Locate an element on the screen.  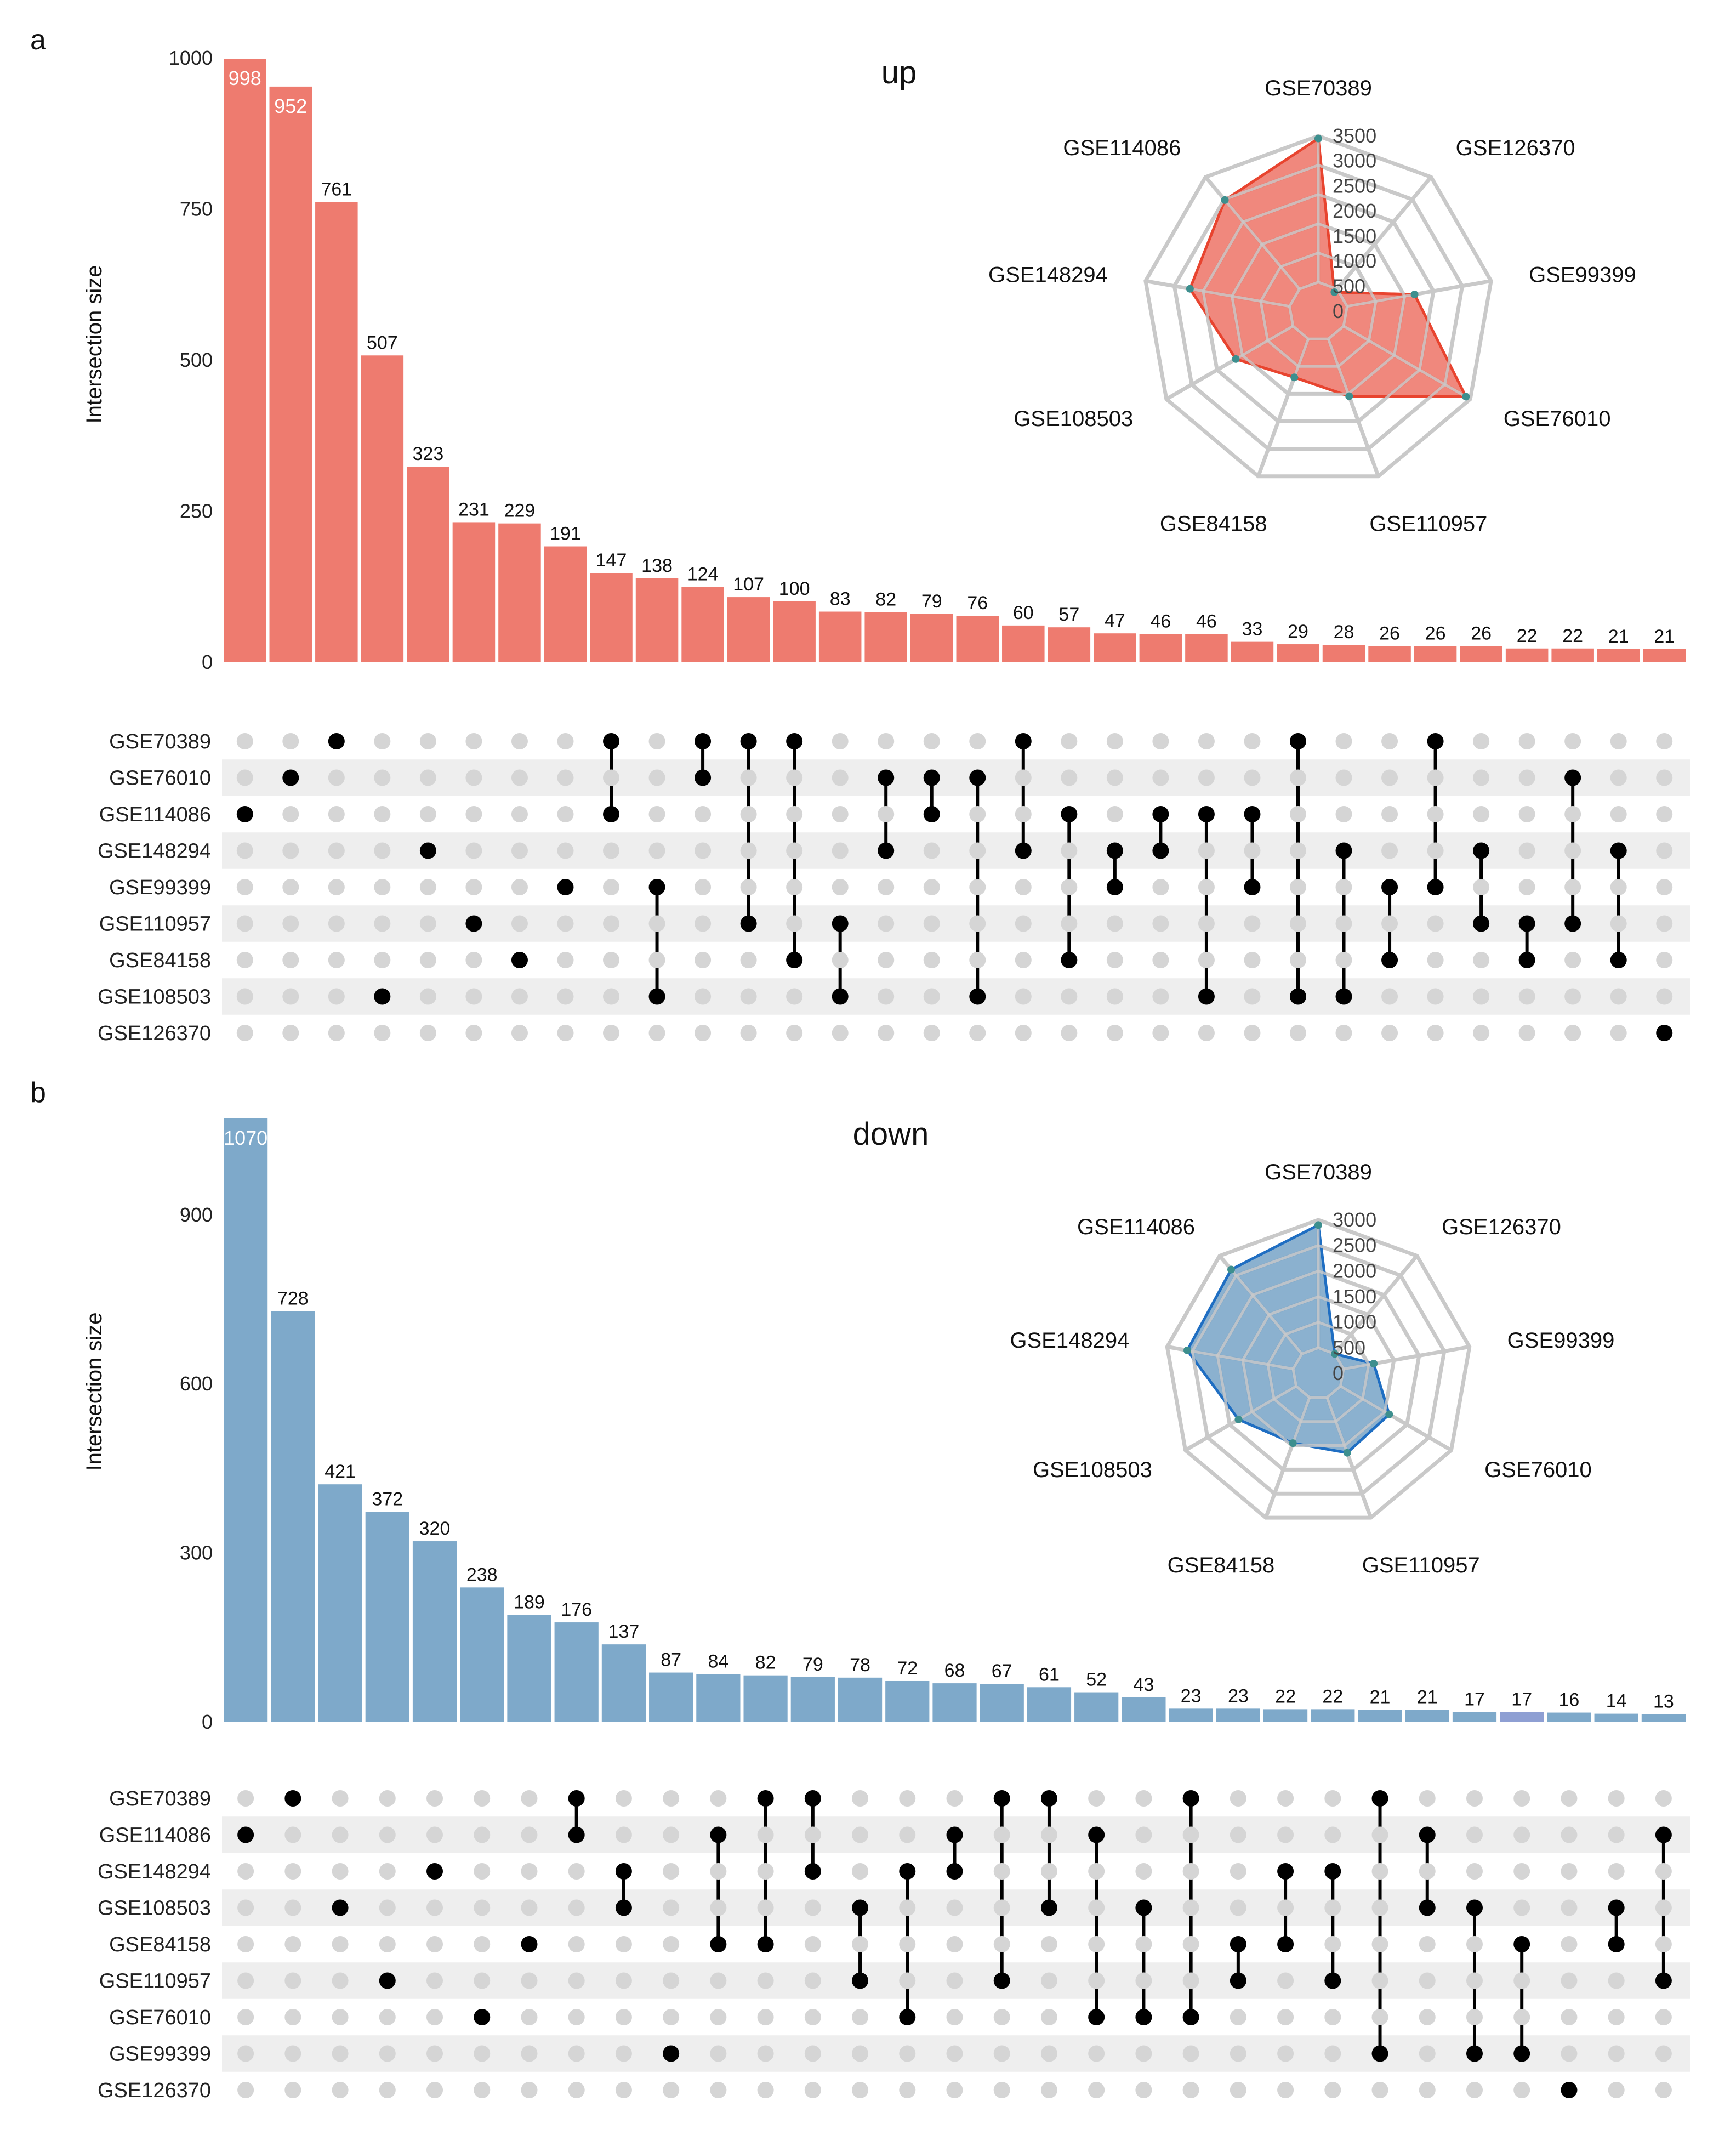
radar-point-down-GSE76010 is located at coordinates (1389, 1414).